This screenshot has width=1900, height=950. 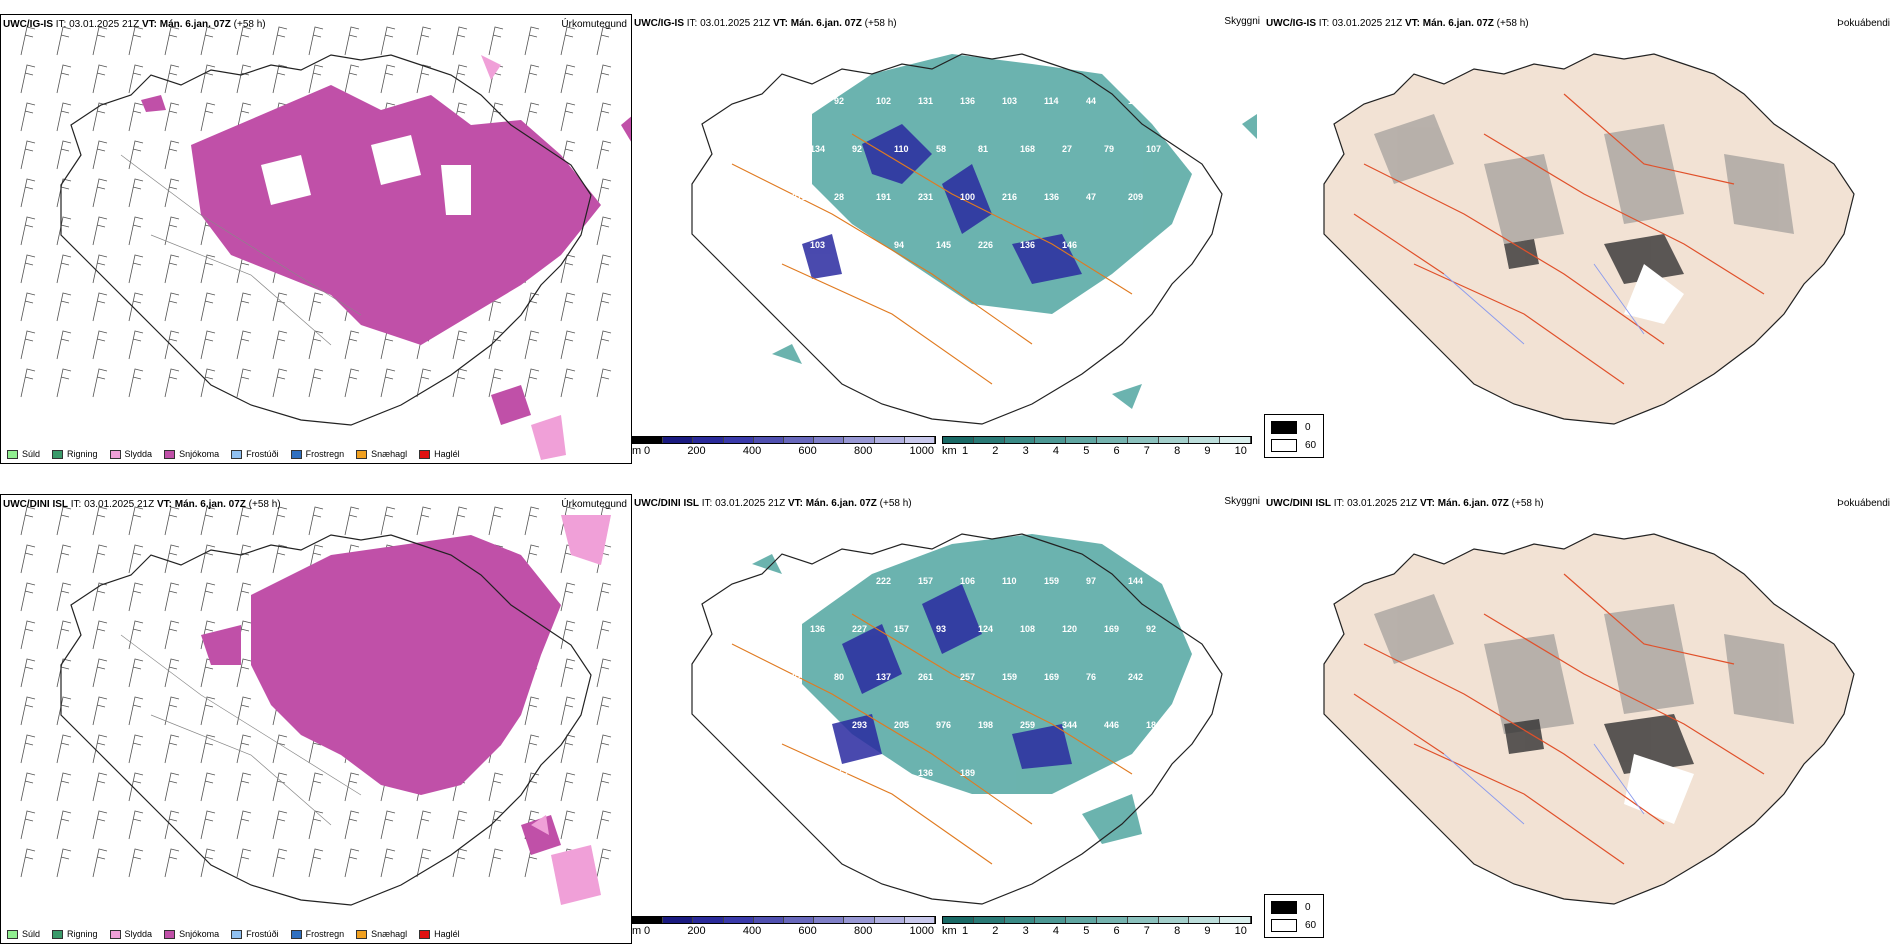 I want to click on ceiling-label: 136, so click(x=817, y=629).